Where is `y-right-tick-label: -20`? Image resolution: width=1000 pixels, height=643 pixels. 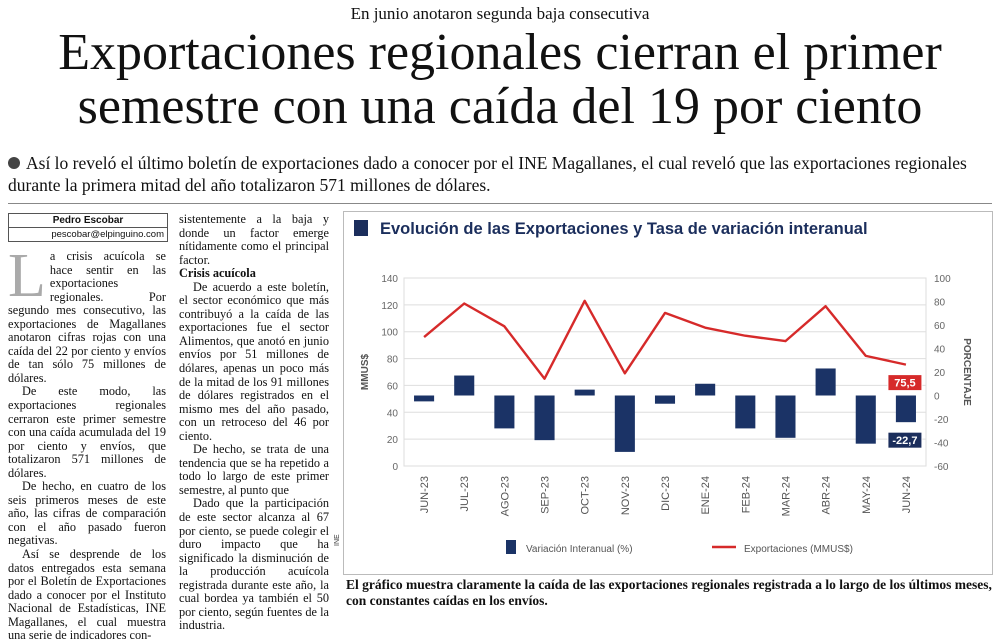 y-right-tick-label: -20 is located at coordinates (941, 420).